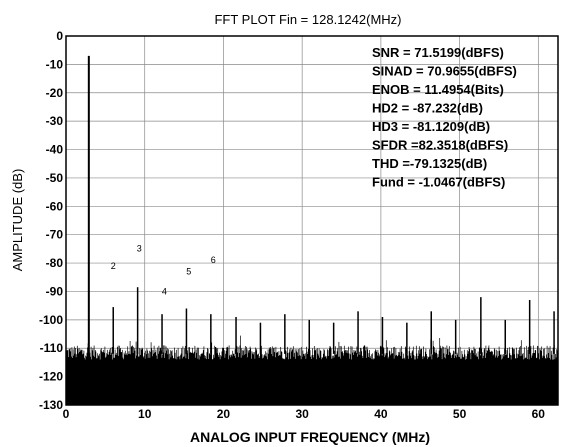 The image size is (561, 447). I want to click on annotation-2: ENOB = 11.4954(Bits), so click(438, 89).